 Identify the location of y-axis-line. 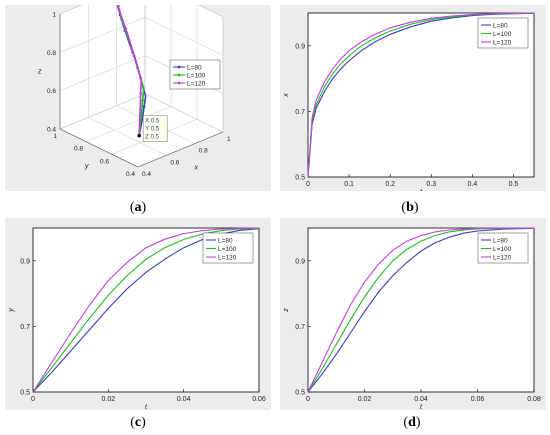
(99, 148).